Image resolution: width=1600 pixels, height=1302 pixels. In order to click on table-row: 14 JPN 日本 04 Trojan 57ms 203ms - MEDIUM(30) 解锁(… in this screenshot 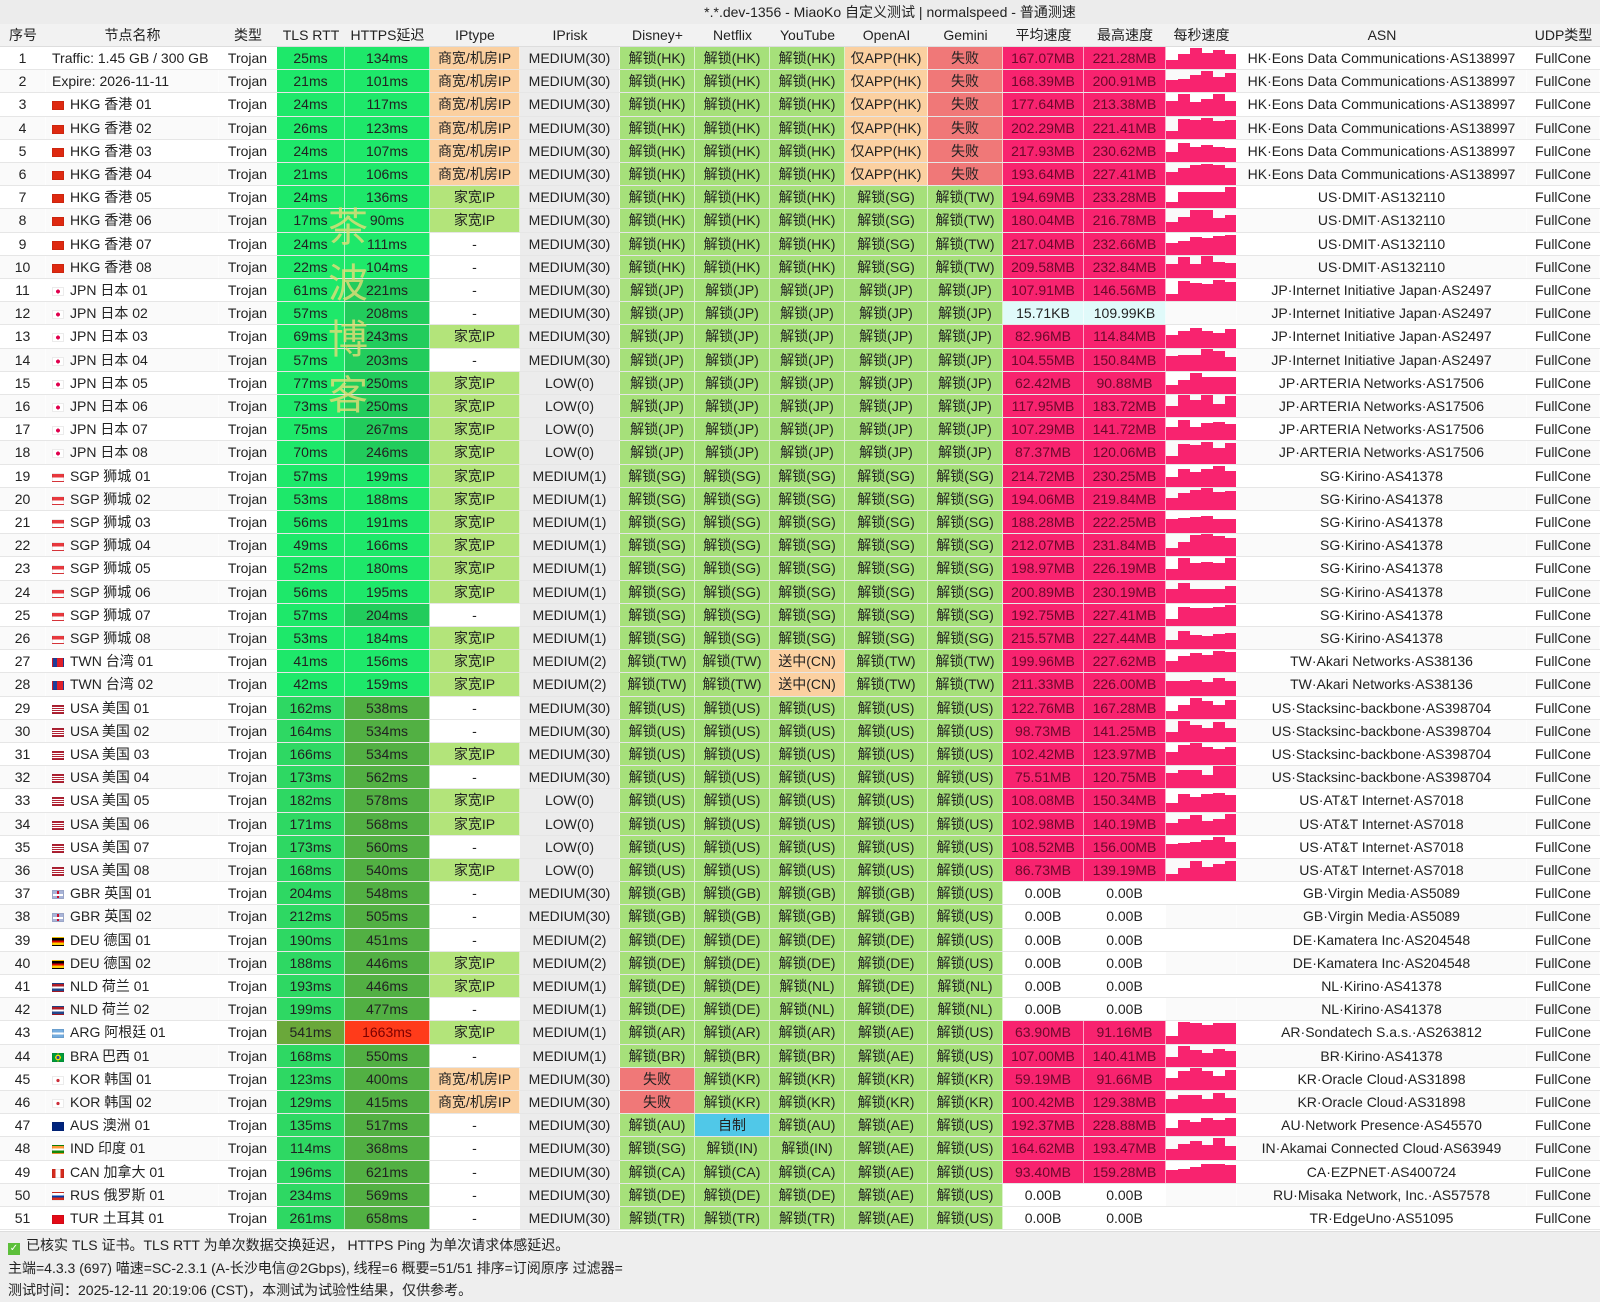, I will do `click(800, 360)`.